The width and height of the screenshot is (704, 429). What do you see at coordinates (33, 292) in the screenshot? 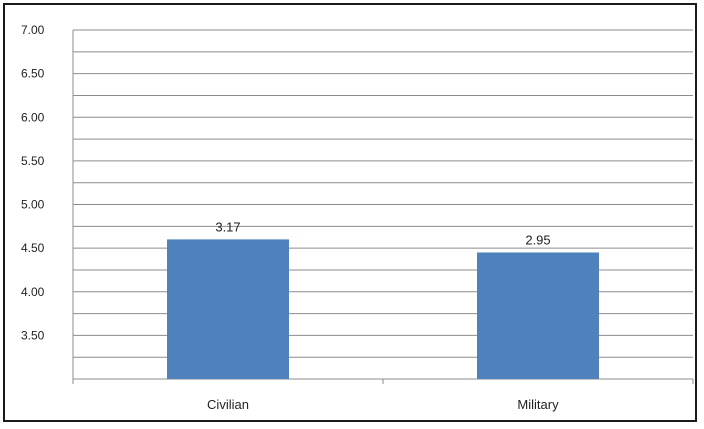
I see `y-tick-label: 4.00` at bounding box center [33, 292].